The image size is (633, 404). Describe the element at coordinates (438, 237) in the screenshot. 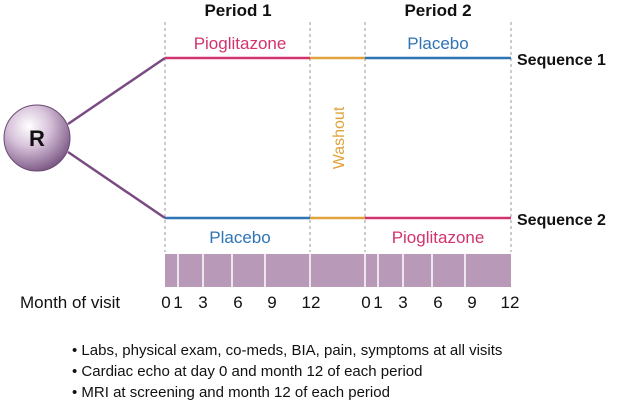

I see `sequence-2-period-2-drug: Pioglitazone` at that location.